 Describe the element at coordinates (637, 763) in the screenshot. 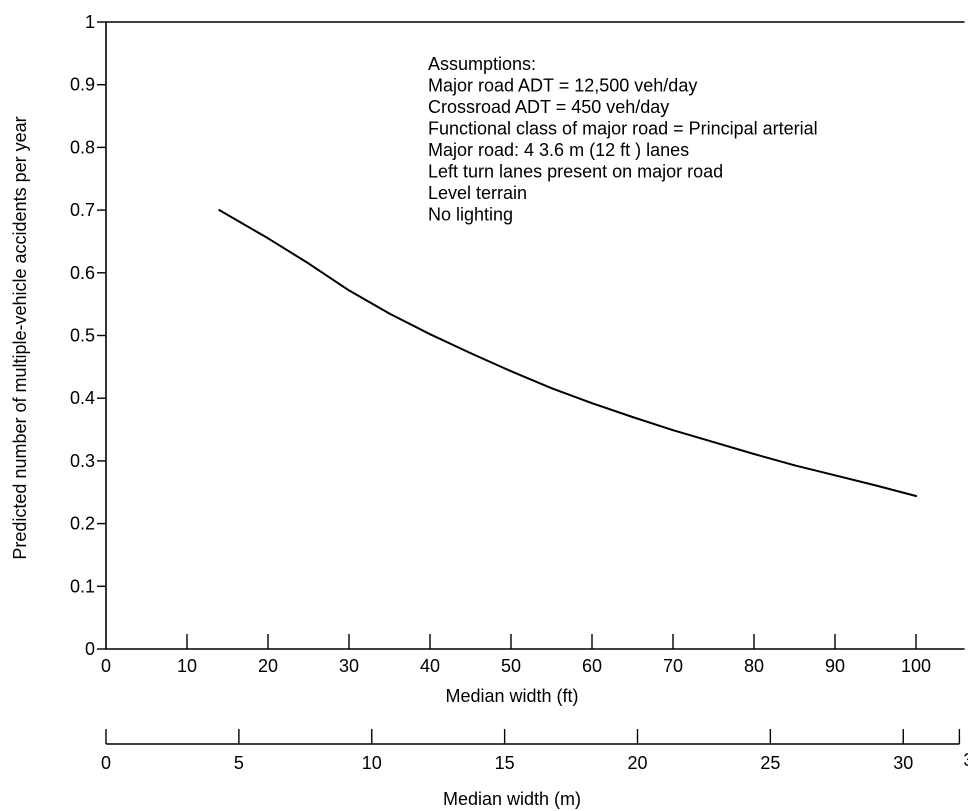

I see `x-tick-m-label: 20` at that location.